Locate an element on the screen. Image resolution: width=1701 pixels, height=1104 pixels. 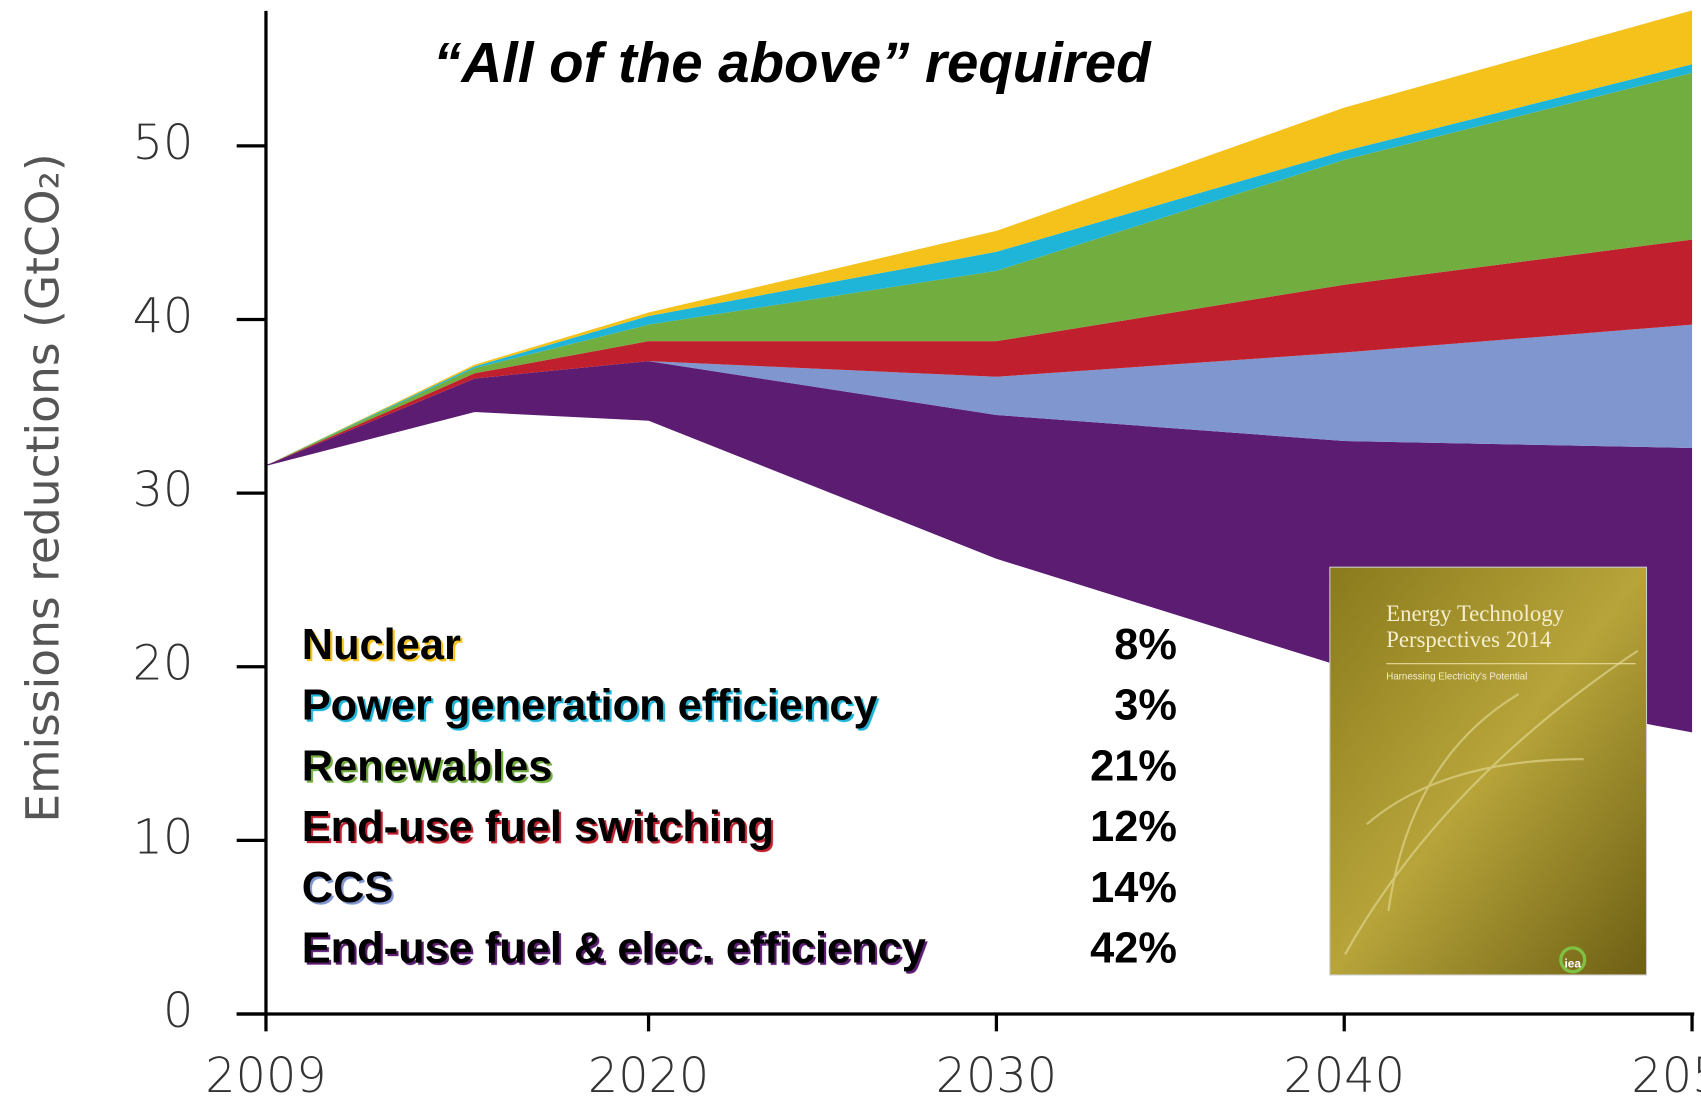
cover-art is located at coordinates (1491, 802).